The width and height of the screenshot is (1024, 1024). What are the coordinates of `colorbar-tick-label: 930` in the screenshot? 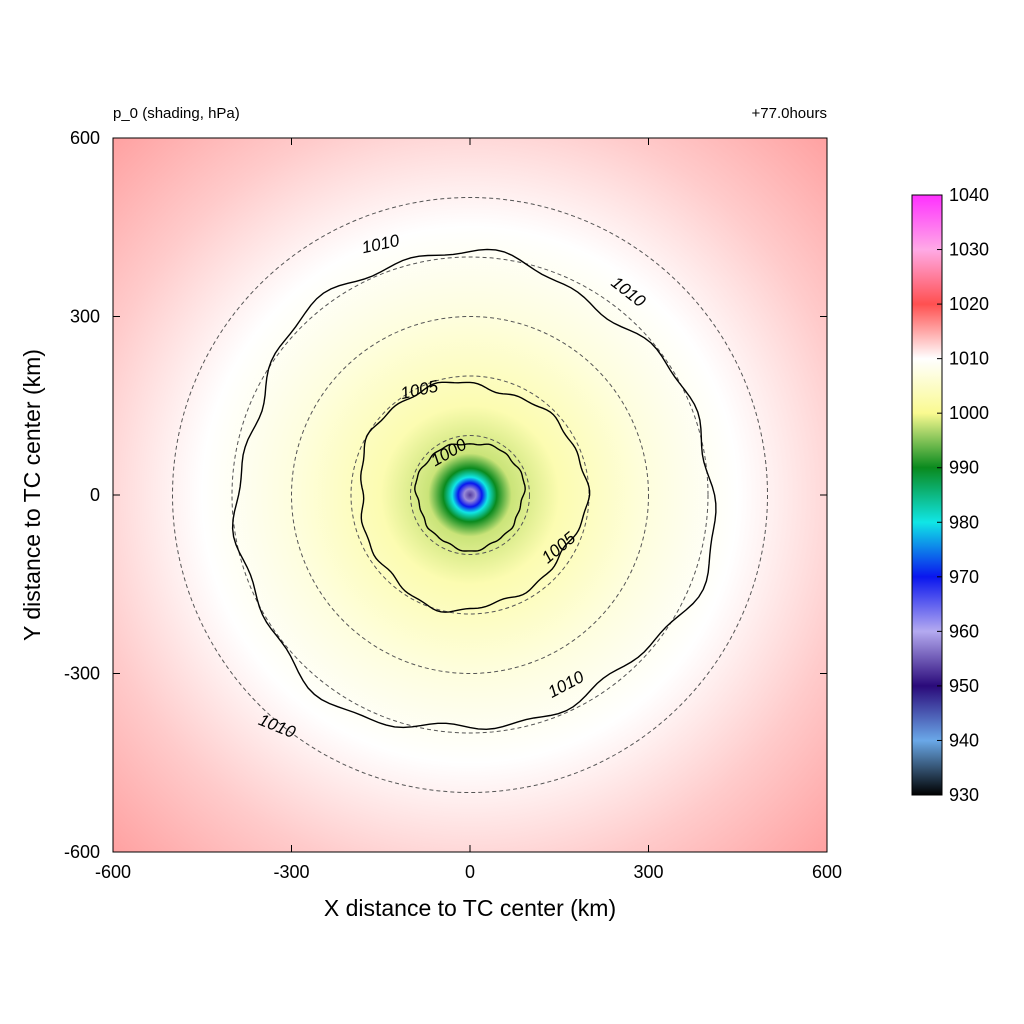 It's located at (964, 795).